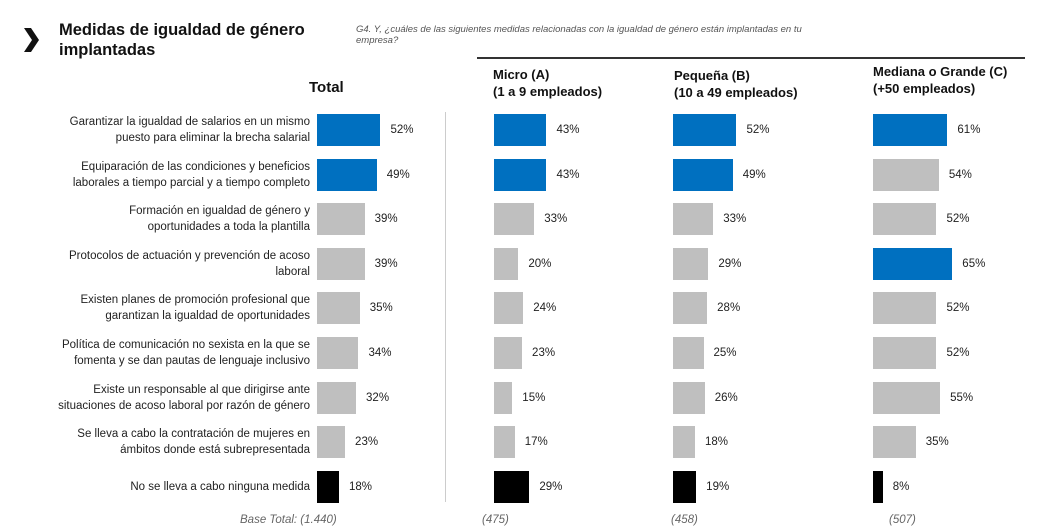 This screenshot has height=532, width=1044. What do you see at coordinates (730, 263) in the screenshot?
I see `value-label-pequena: 29%` at bounding box center [730, 263].